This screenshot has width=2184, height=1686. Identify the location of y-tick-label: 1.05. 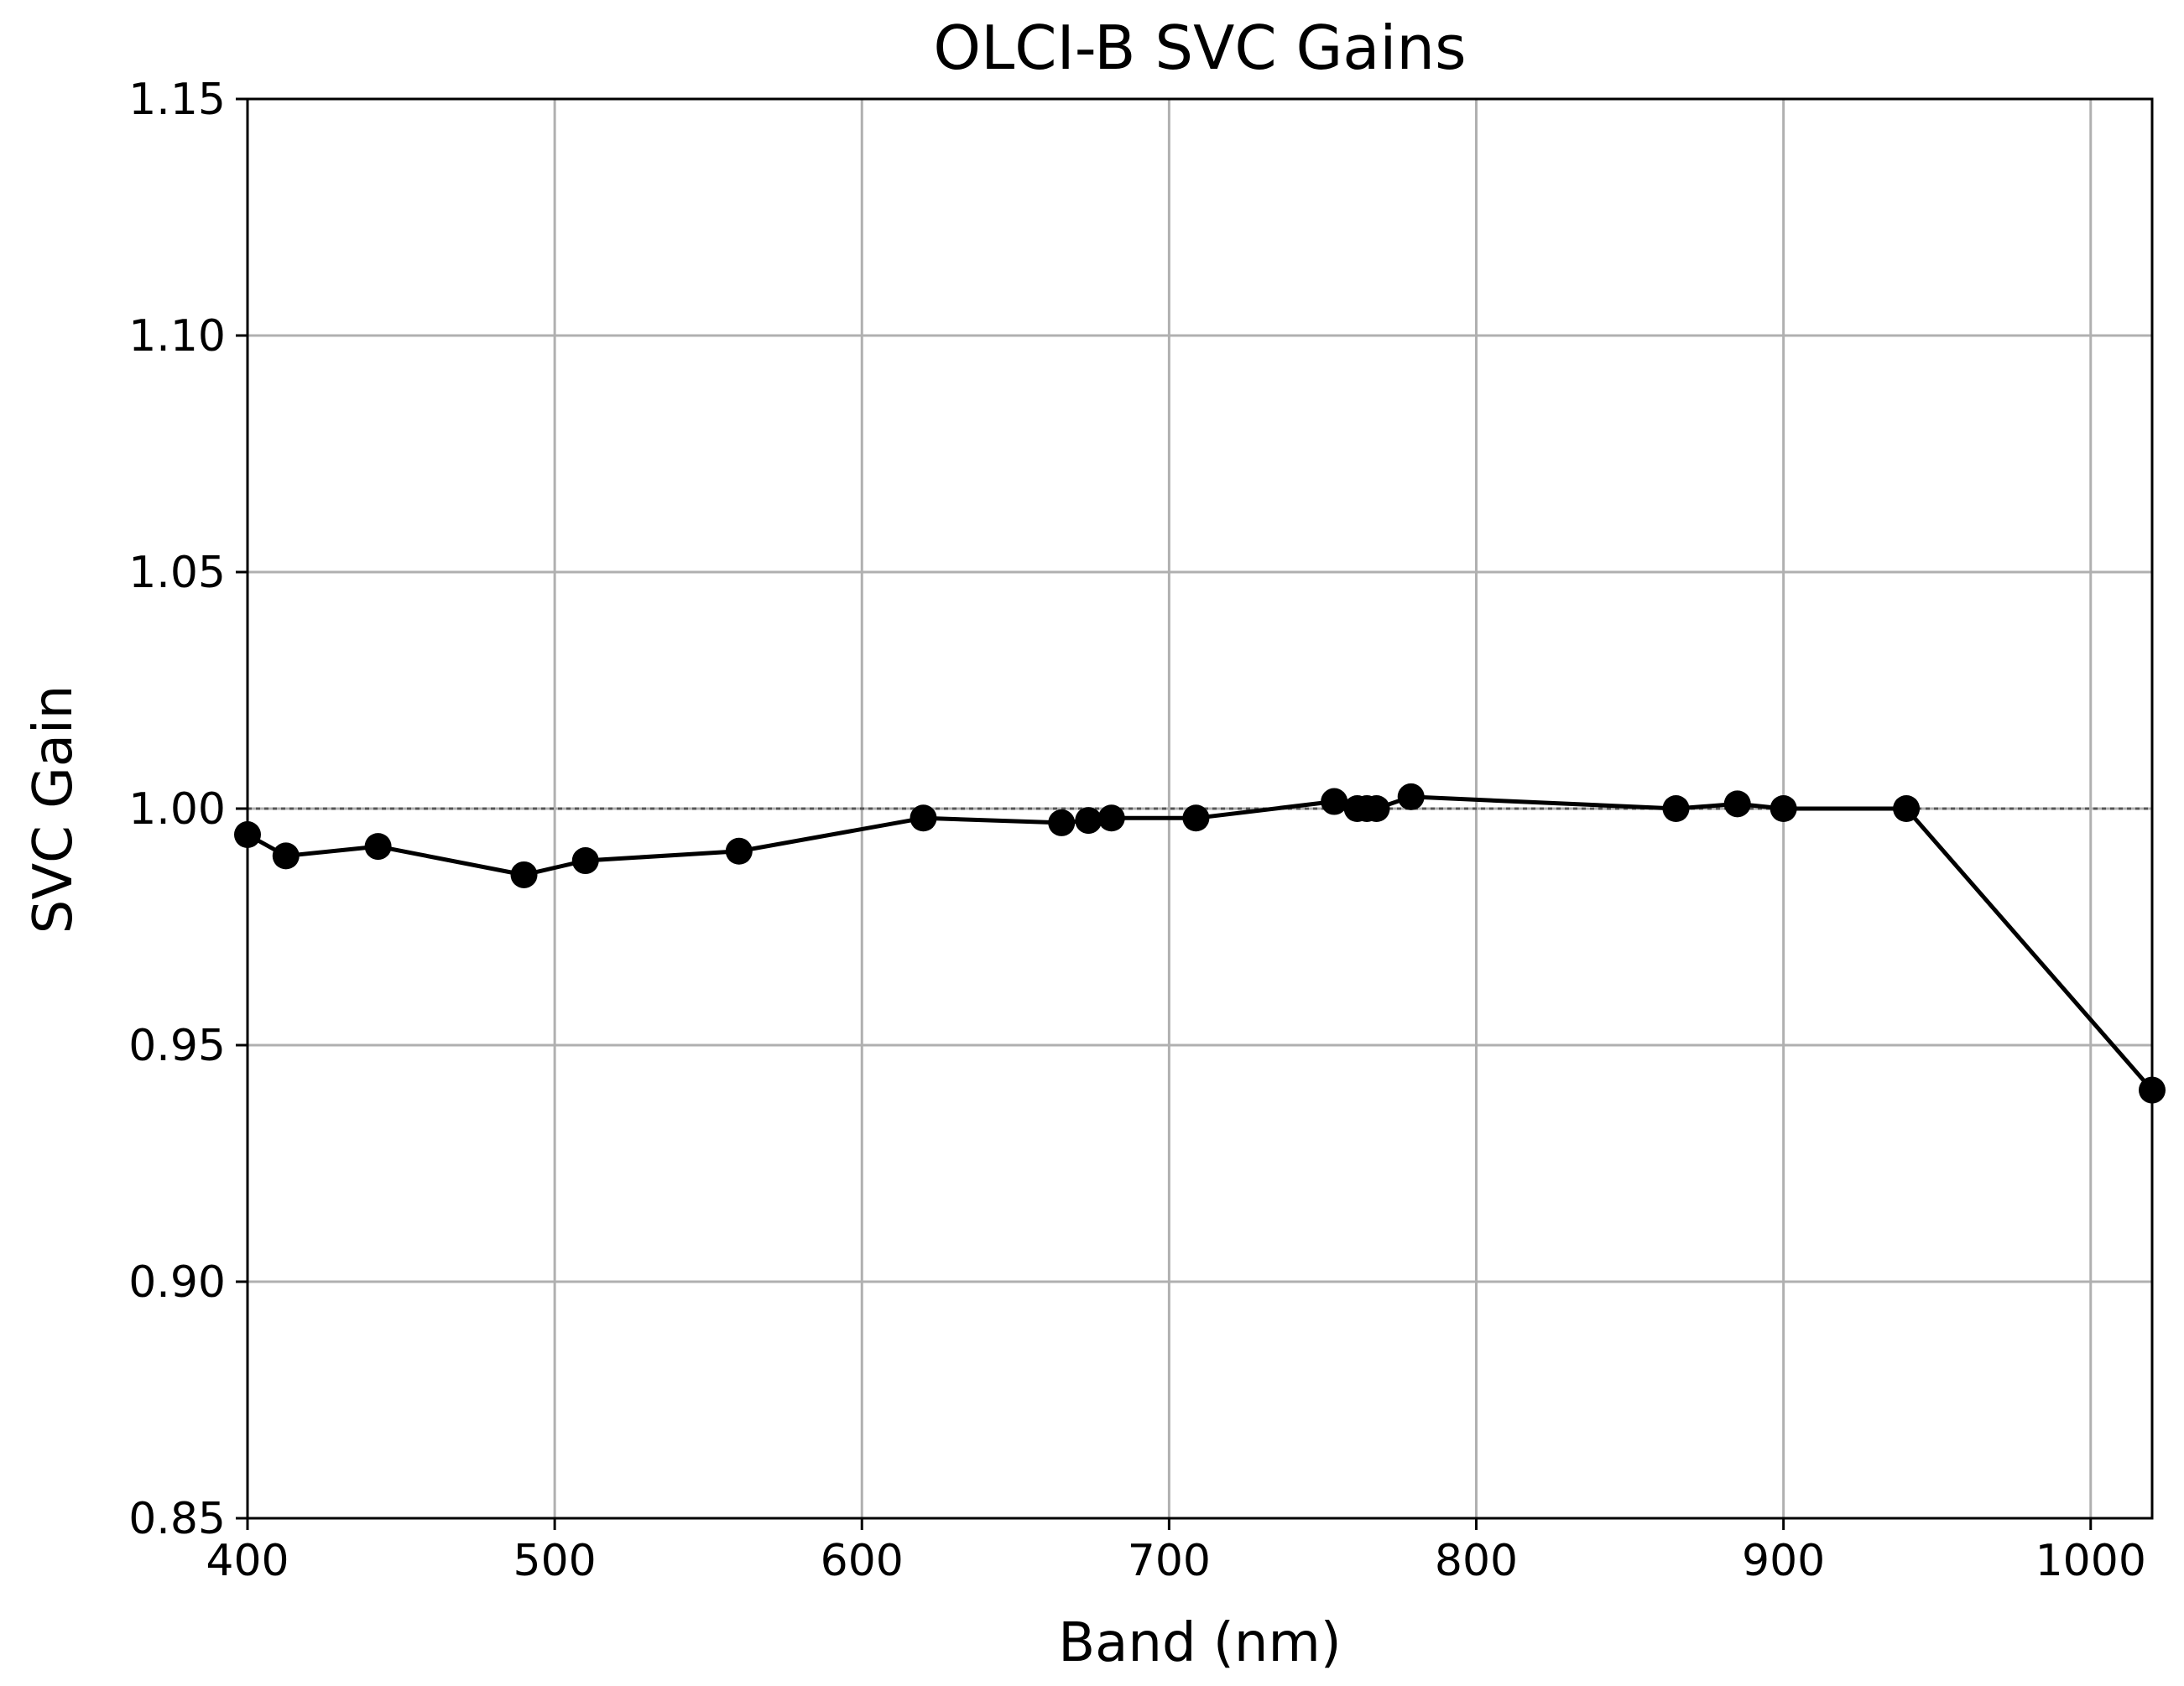
(177, 573).